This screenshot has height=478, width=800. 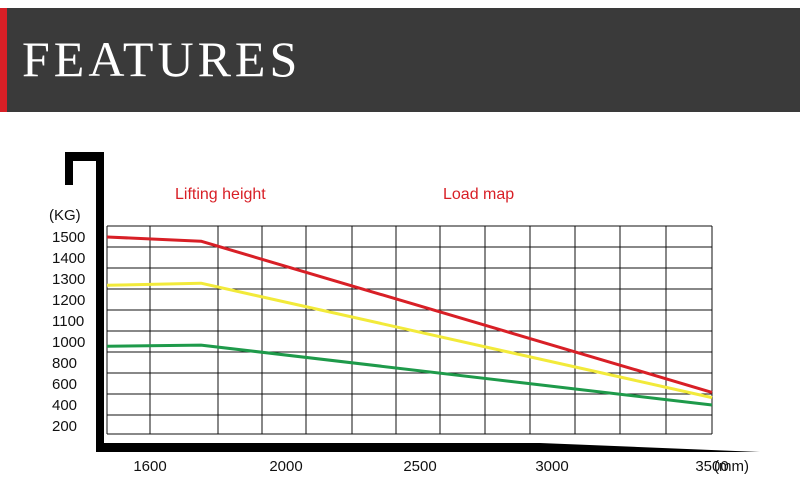 I want to click on y-tick-label: 800, so click(x=64, y=363).